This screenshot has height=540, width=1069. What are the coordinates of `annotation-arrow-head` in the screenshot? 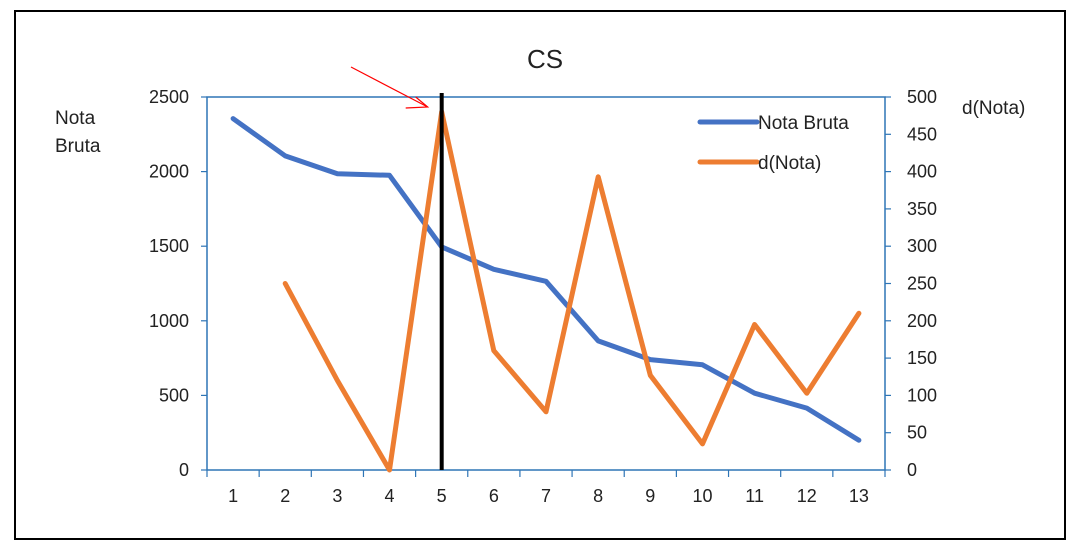 It's located at (417, 102).